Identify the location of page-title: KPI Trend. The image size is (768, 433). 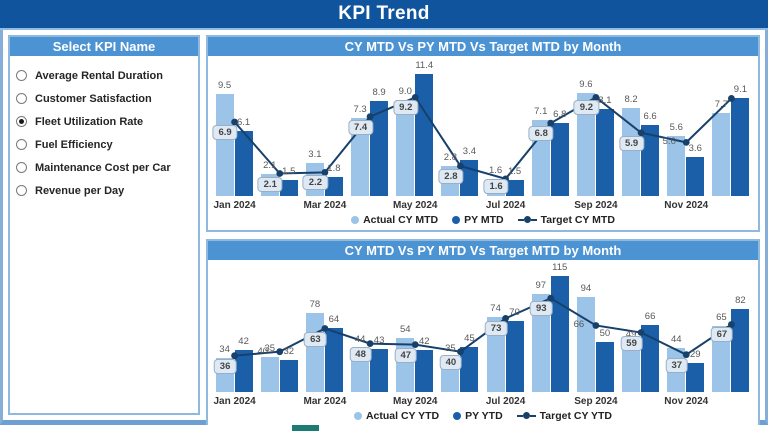
(384, 13).